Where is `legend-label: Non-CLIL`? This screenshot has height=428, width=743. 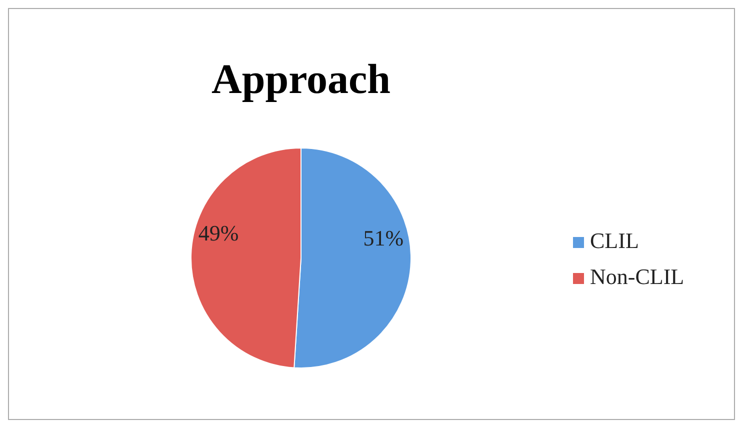 legend-label: Non-CLIL is located at coordinates (637, 276).